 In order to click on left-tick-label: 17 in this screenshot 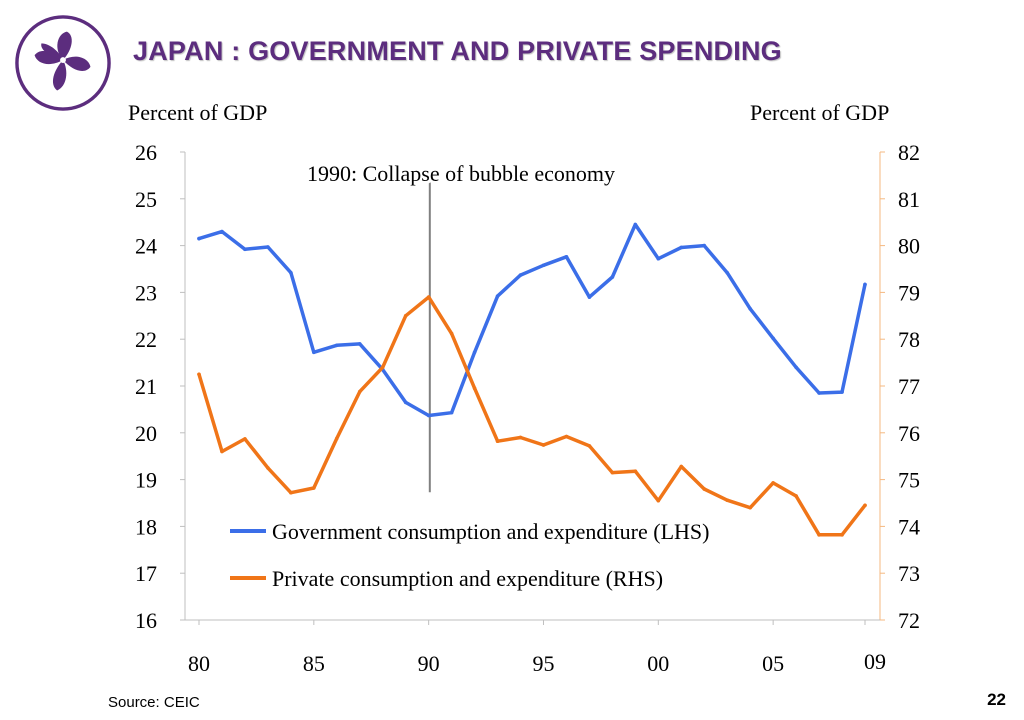, I will do `click(146, 573)`.